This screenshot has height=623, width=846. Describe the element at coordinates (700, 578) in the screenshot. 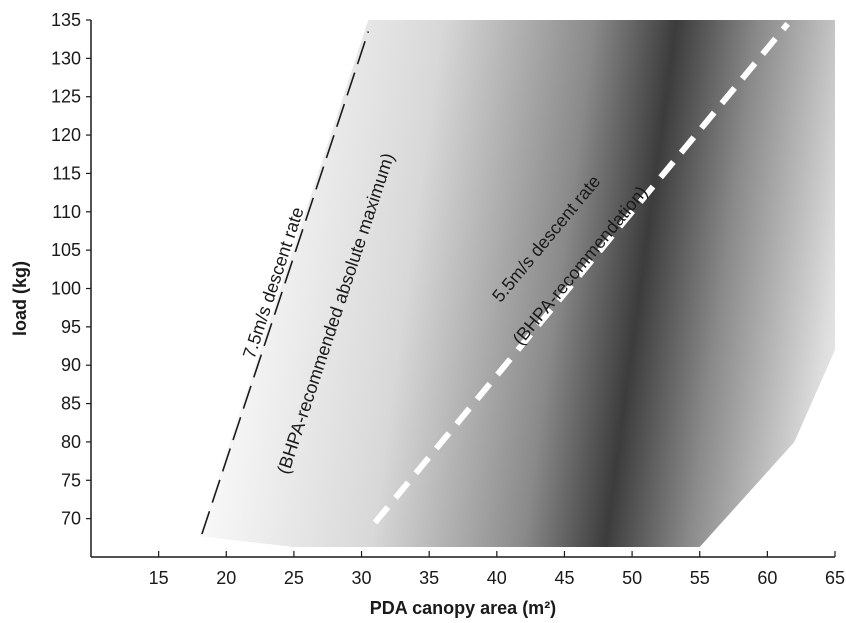

I see `x-tick-label: 55` at that location.